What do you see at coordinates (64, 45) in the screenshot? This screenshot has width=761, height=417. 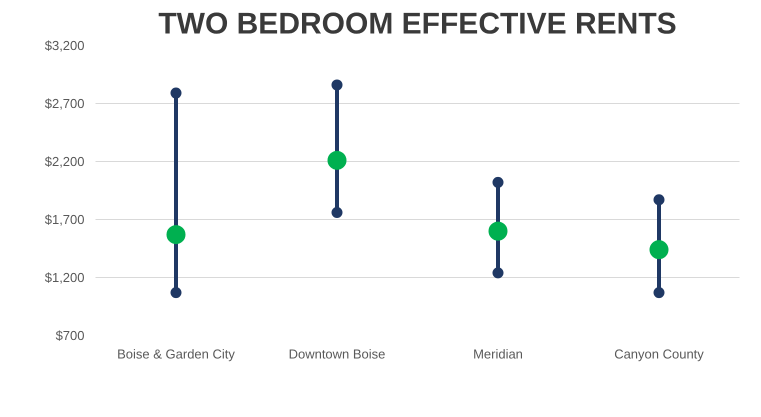 I see `y-tick-label: $3,200` at bounding box center [64, 45].